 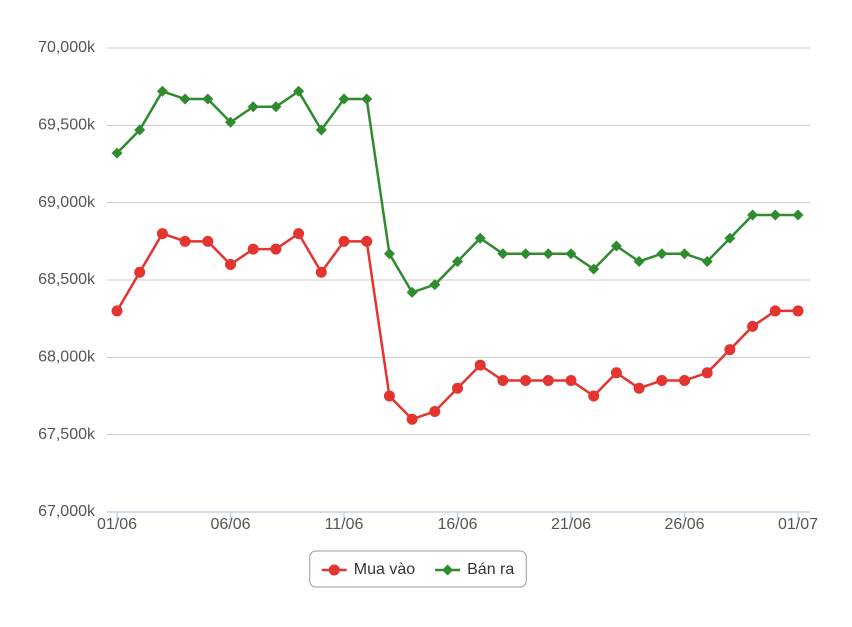 What do you see at coordinates (798, 524) in the screenshot?
I see `x-tick-label: 01/07` at bounding box center [798, 524].